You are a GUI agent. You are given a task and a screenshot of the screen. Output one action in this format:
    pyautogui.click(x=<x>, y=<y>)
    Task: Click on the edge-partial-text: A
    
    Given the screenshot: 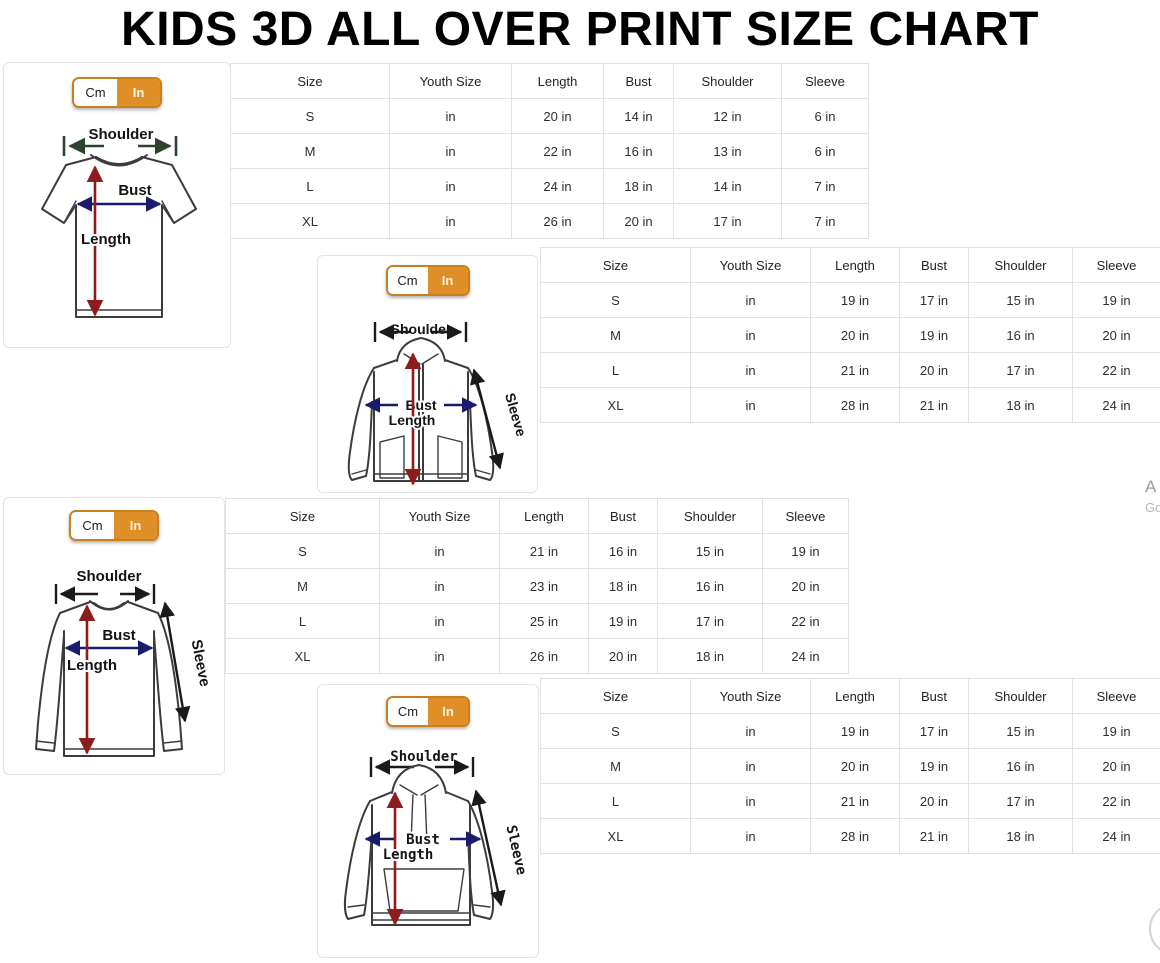 What is the action you would take?
    pyautogui.click(x=1151, y=486)
    